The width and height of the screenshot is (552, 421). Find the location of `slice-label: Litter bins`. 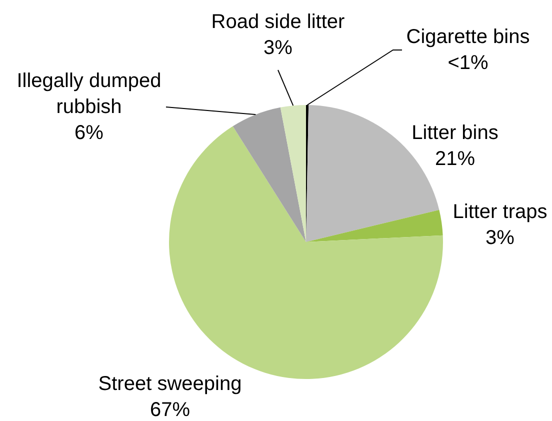

slice-label: Litter bins is located at coordinates (455, 133).